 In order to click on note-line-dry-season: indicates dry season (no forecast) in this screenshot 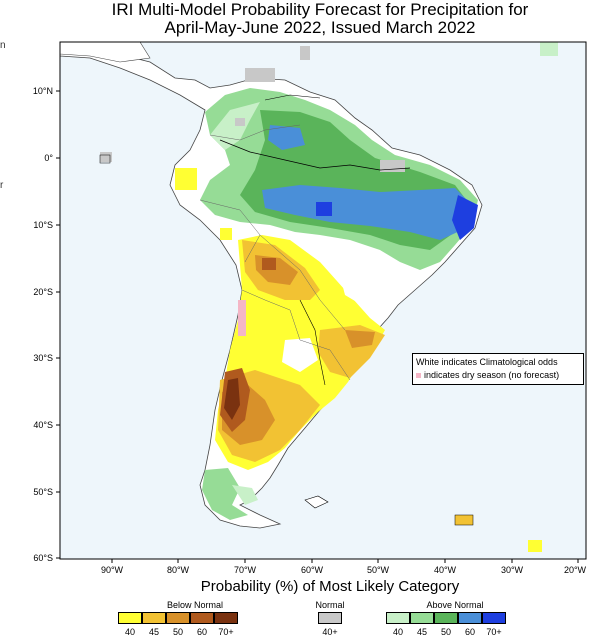, I will do `click(498, 375)`.